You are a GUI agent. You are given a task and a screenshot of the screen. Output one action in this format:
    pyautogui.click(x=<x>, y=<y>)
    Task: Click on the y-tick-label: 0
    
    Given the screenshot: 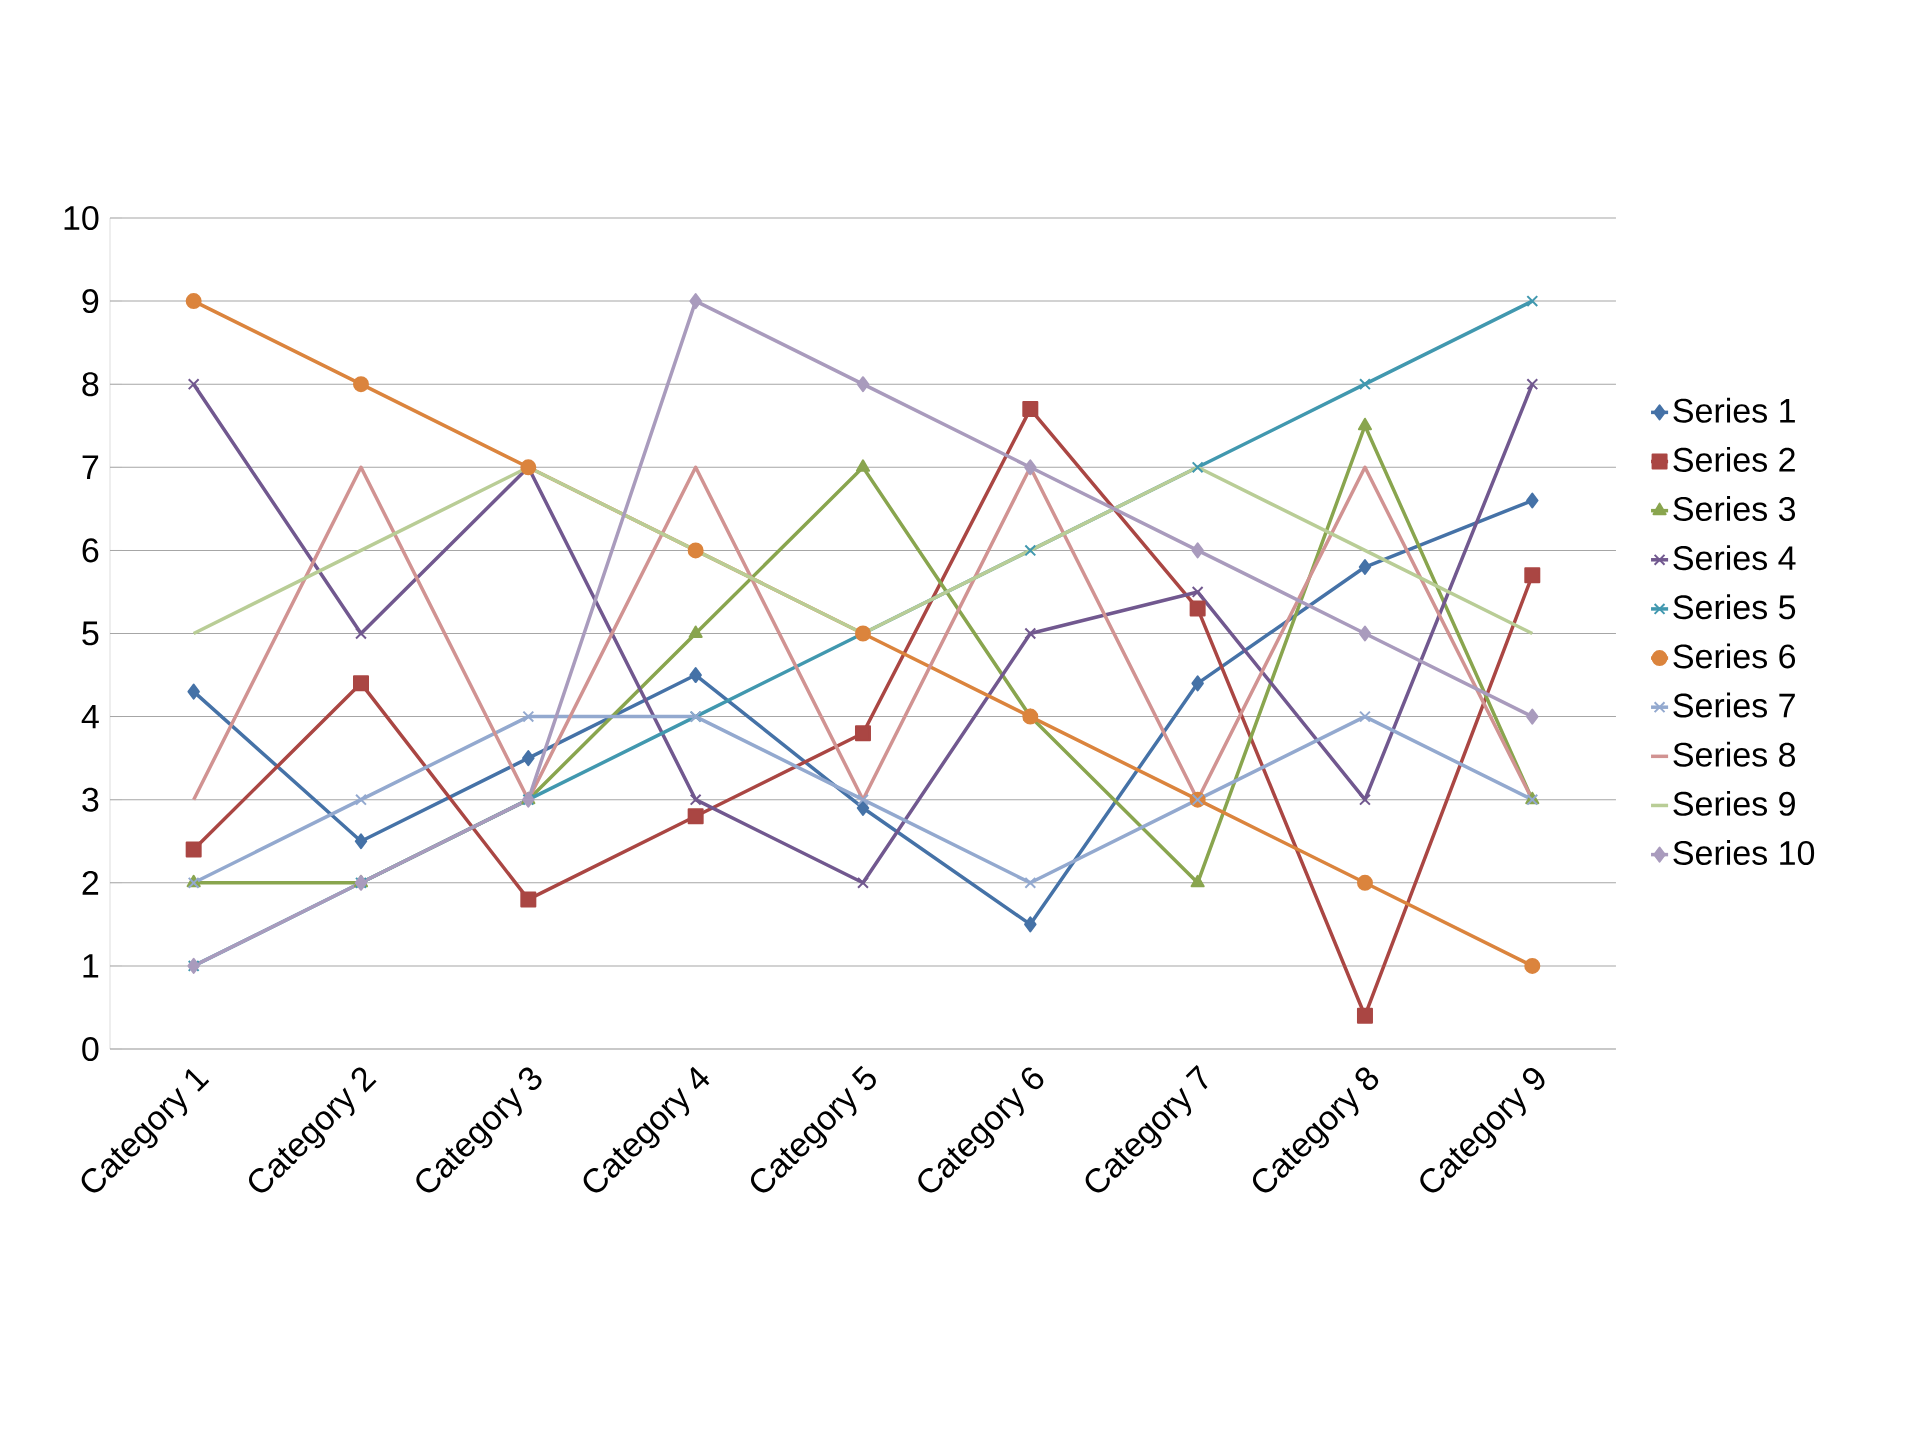 What is the action you would take?
    pyautogui.click(x=90, y=1049)
    